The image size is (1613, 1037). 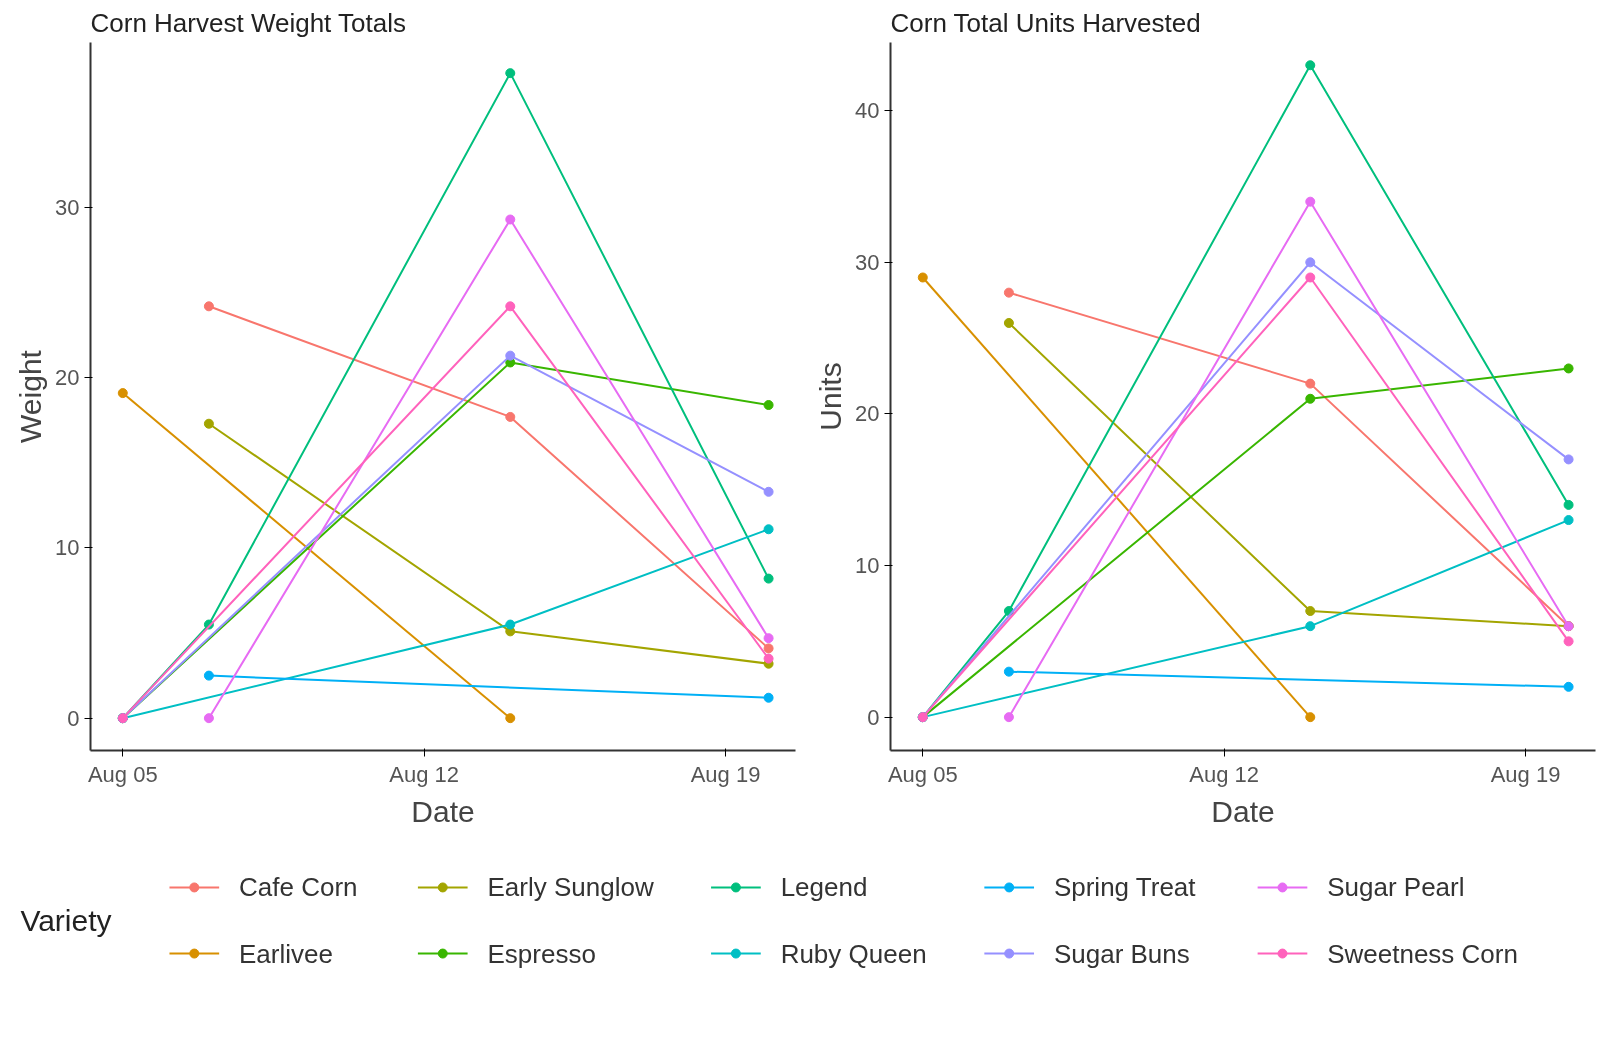 I want to click on chart-title: Corn Total Units Harvested, so click(x=1045, y=22).